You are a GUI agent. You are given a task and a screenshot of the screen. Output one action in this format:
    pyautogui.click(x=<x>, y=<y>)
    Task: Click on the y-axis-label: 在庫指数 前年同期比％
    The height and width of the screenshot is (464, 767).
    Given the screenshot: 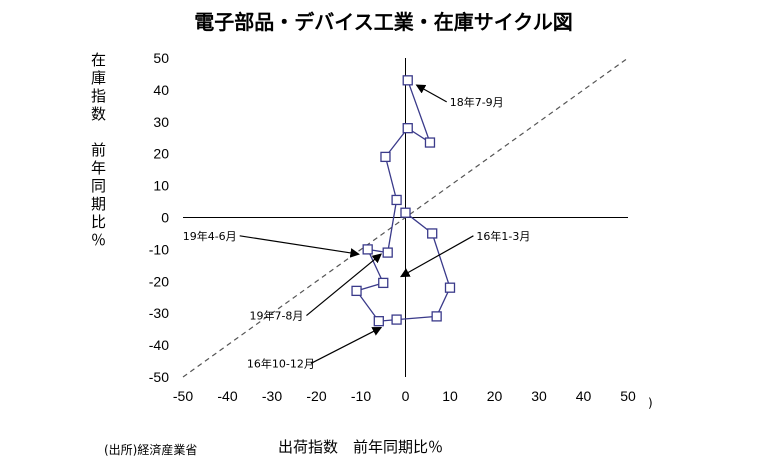 What is the action you would take?
    pyautogui.click(x=98, y=151)
    